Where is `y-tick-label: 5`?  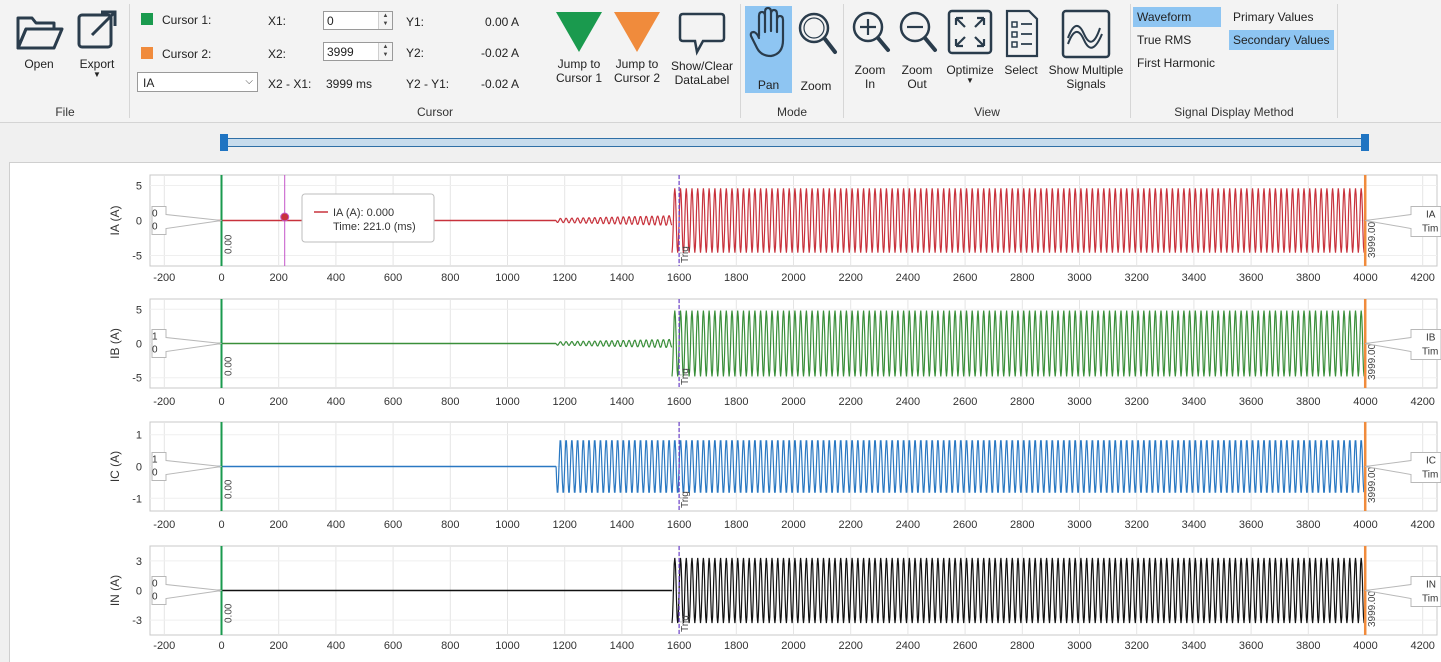
y-tick-label: 5 is located at coordinates (139, 310).